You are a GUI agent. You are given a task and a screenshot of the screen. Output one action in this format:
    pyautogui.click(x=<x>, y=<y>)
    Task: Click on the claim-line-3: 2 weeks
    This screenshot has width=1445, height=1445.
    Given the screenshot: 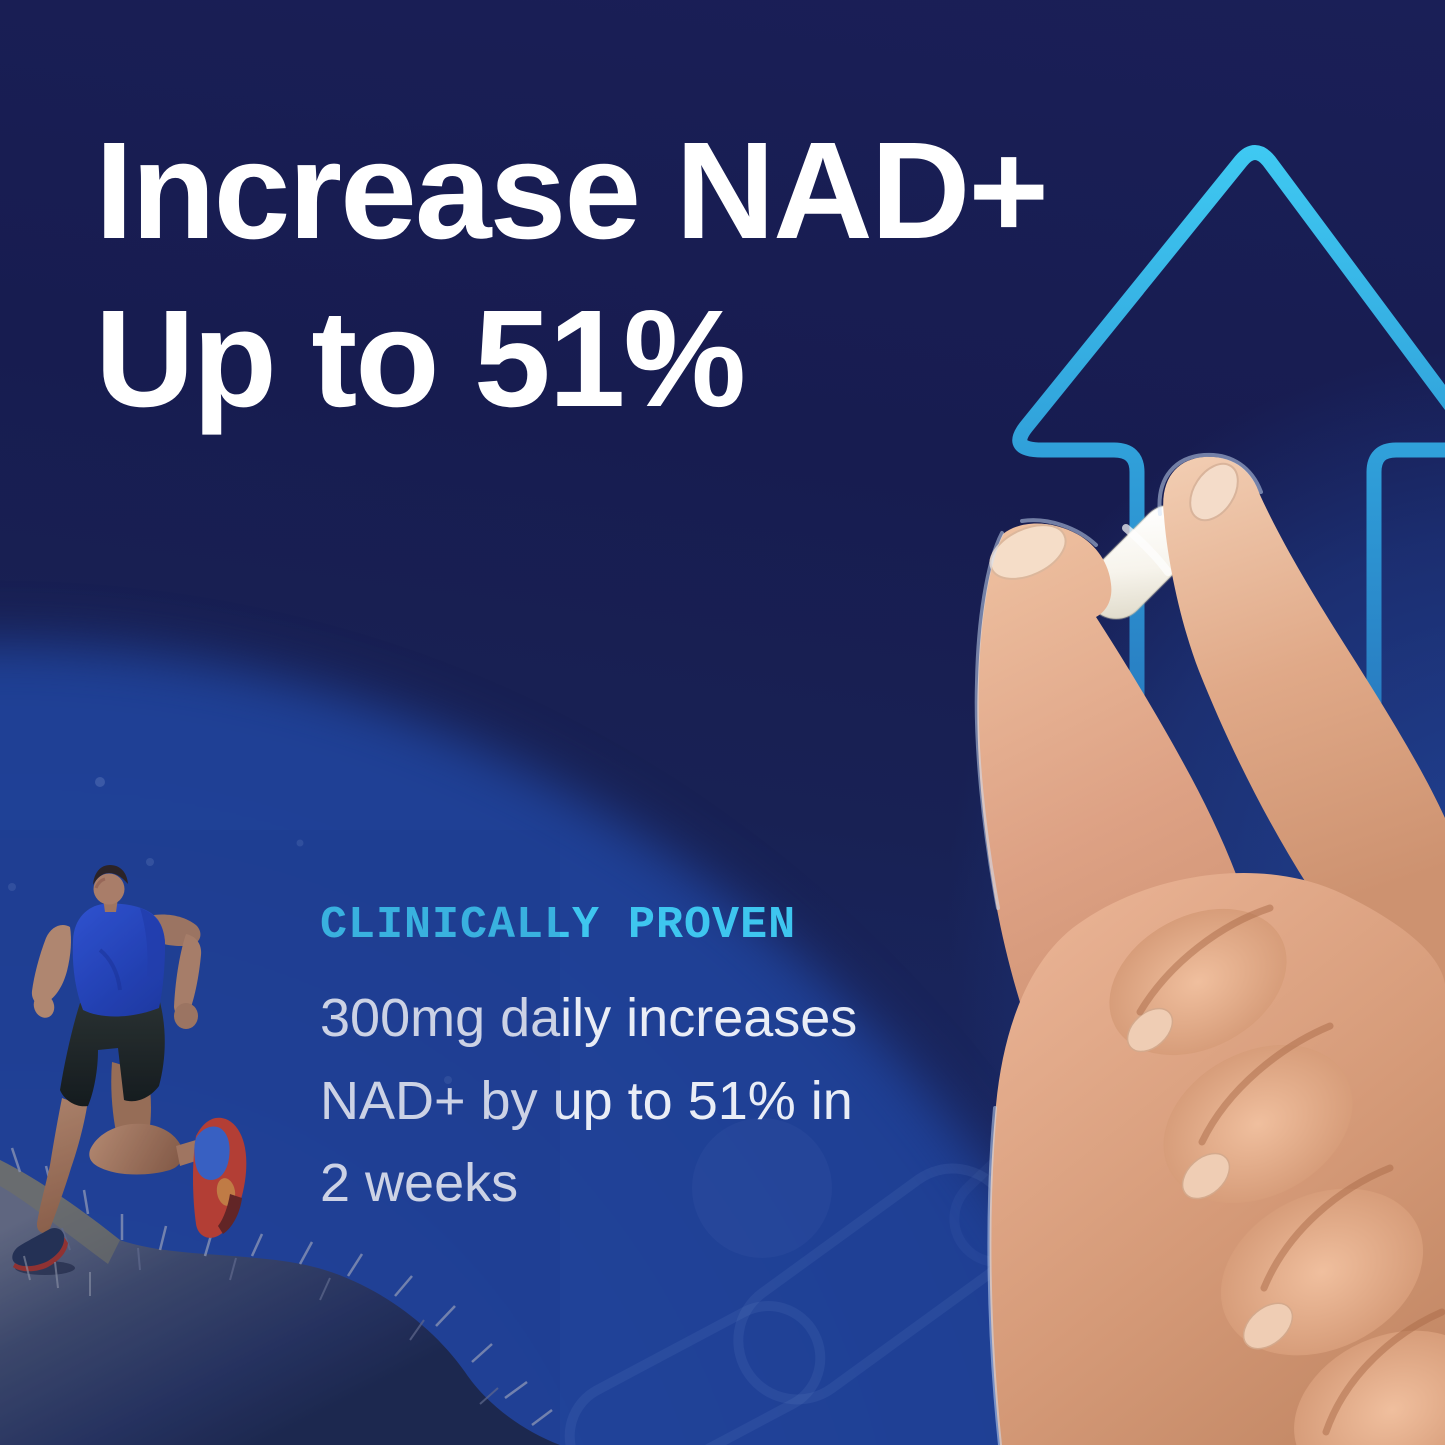 What is the action you would take?
    pyautogui.click(x=419, y=1183)
    